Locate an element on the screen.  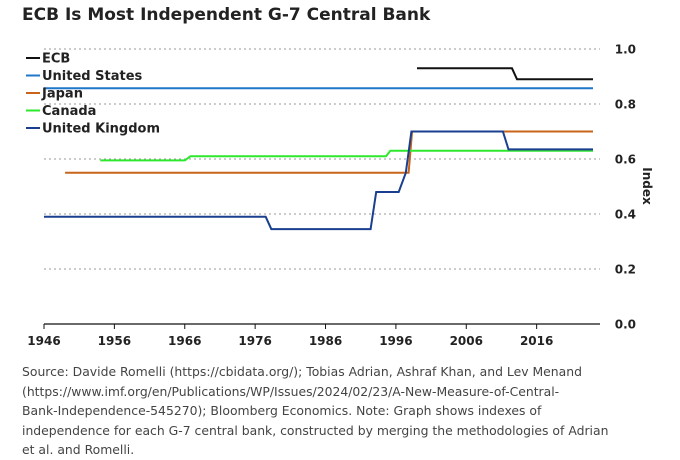
y-axis-label: Index is located at coordinates (647, 186).